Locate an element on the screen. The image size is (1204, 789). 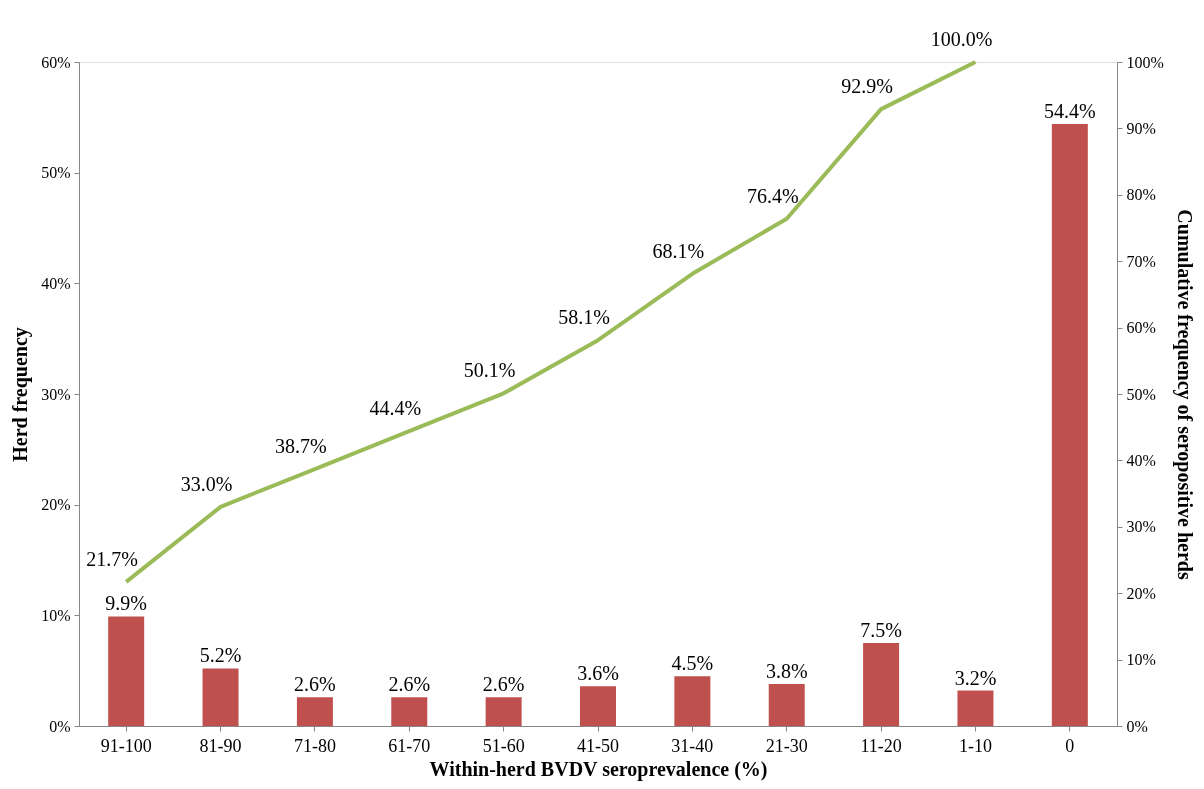
x-tick-label: 31-40 is located at coordinates (692, 745).